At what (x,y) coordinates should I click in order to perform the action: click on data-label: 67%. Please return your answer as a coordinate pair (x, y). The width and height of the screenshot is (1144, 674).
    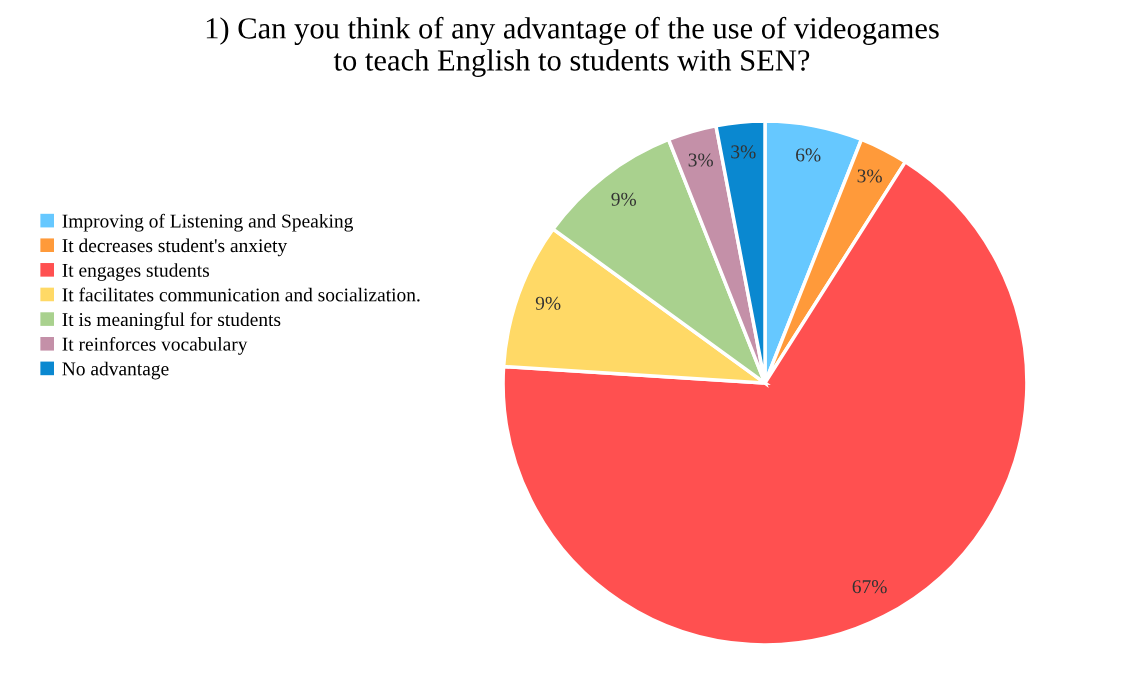
    Looking at the image, I should click on (869, 587).